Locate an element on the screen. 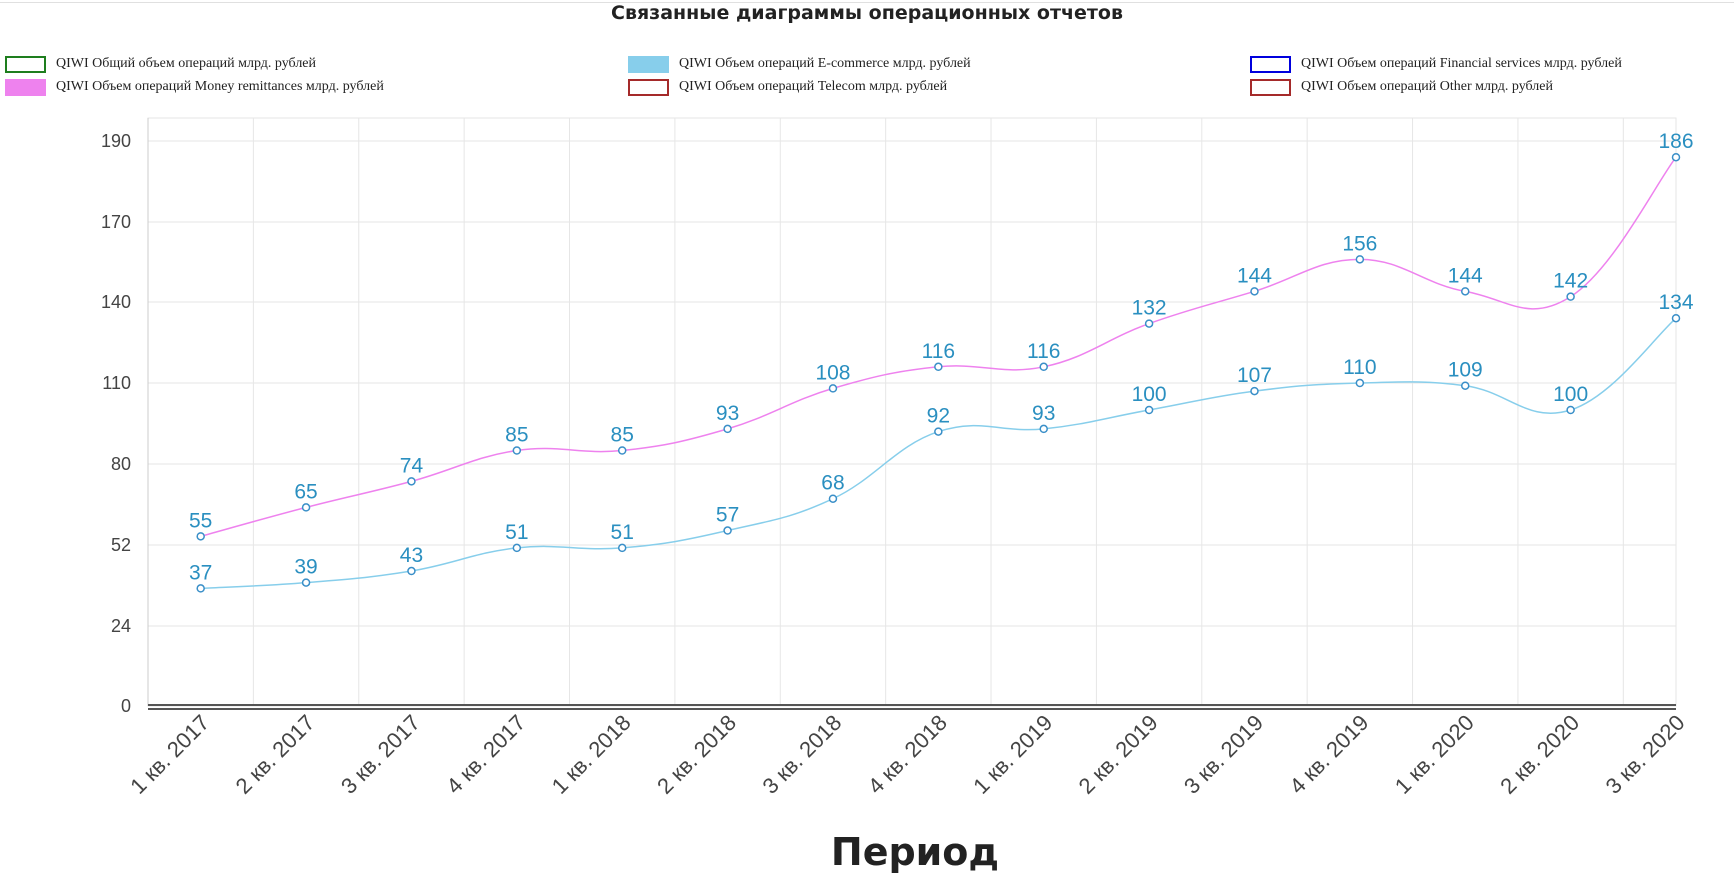 Image resolution: width=1734 pixels, height=886 pixels. data-label: 132 is located at coordinates (1149, 308).